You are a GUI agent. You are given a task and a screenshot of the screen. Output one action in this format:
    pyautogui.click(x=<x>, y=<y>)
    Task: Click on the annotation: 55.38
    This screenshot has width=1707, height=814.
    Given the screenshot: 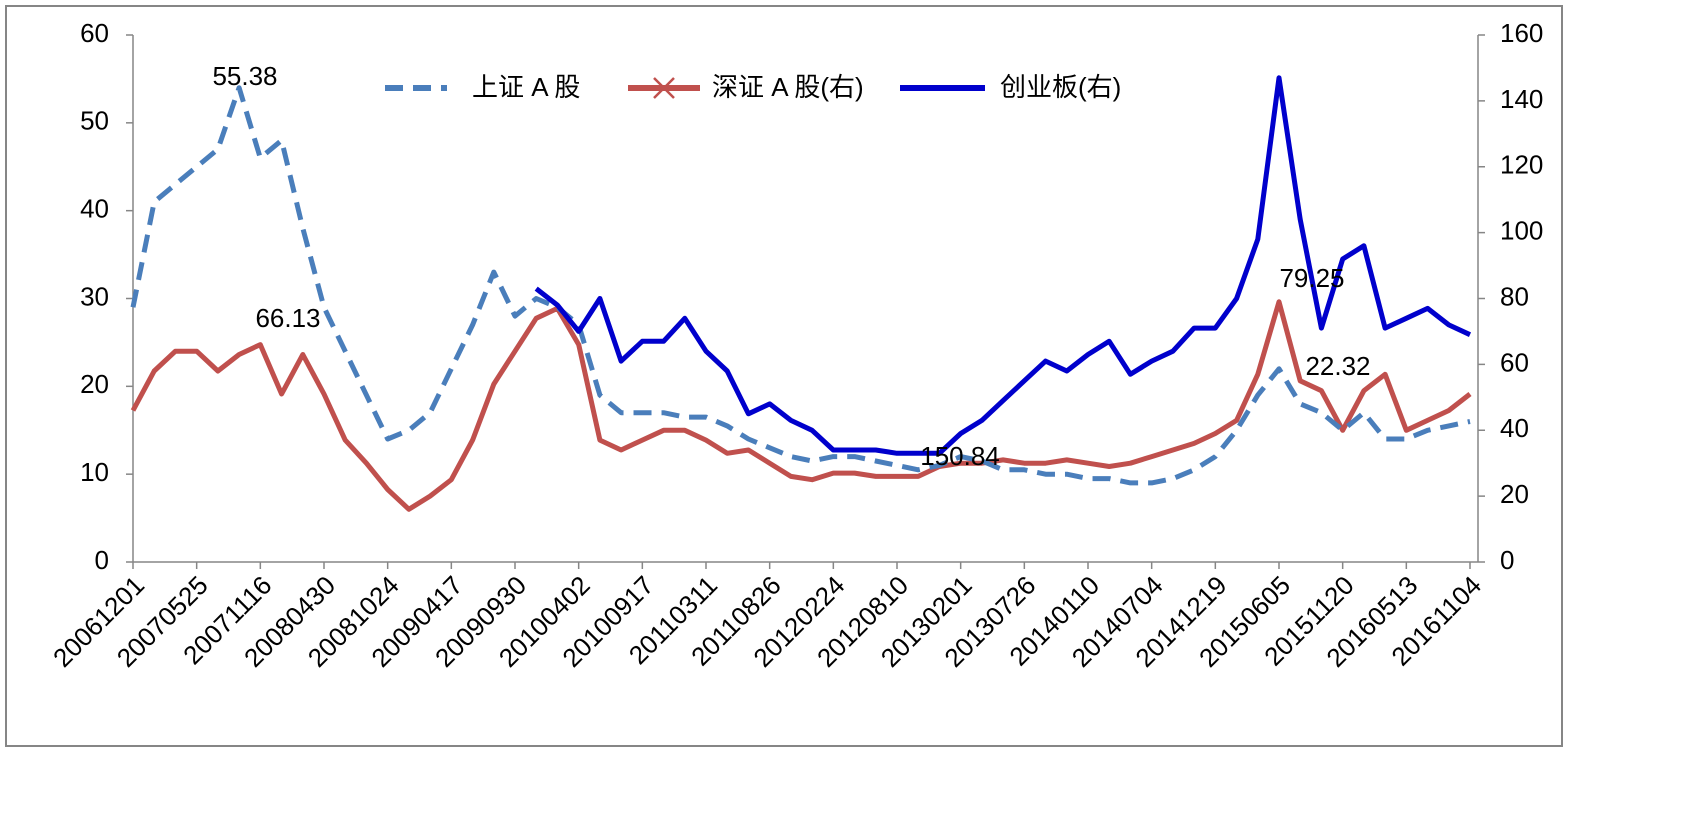 What is the action you would take?
    pyautogui.click(x=244, y=76)
    